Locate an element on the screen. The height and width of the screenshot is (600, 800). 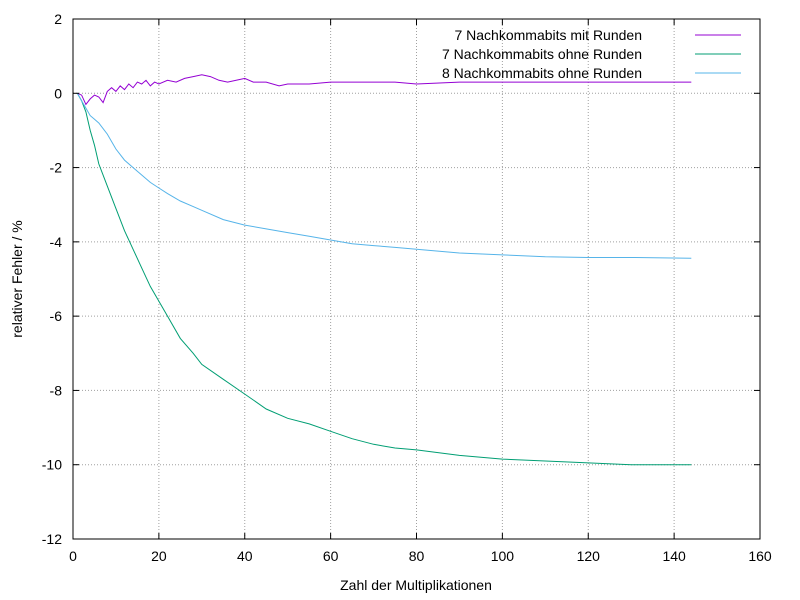
x-tick-label: 40 is located at coordinates (245, 556).